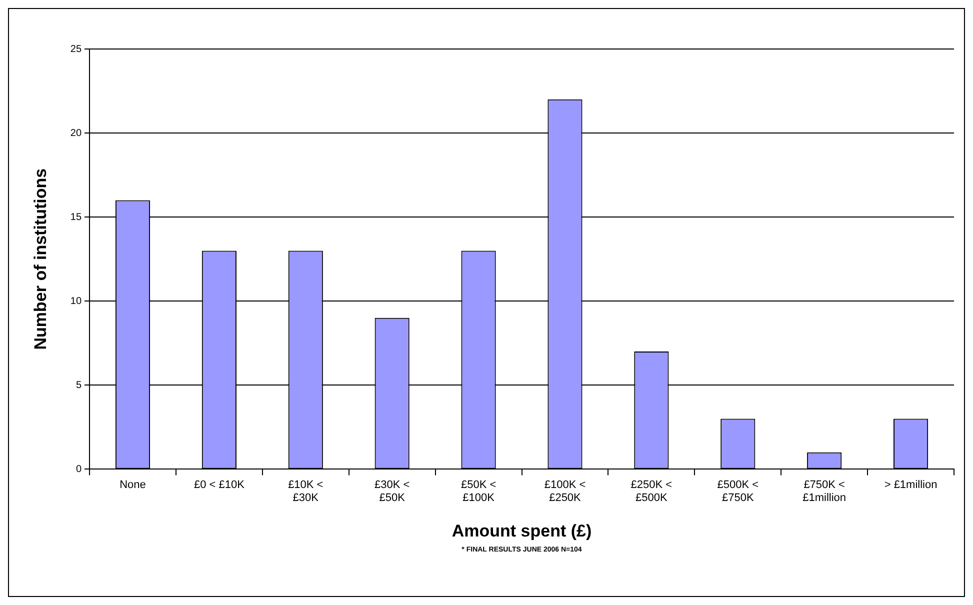 The width and height of the screenshot is (973, 605). Describe the element at coordinates (306, 491) in the screenshot. I see `x-tick-label: £10K < £30K` at that location.